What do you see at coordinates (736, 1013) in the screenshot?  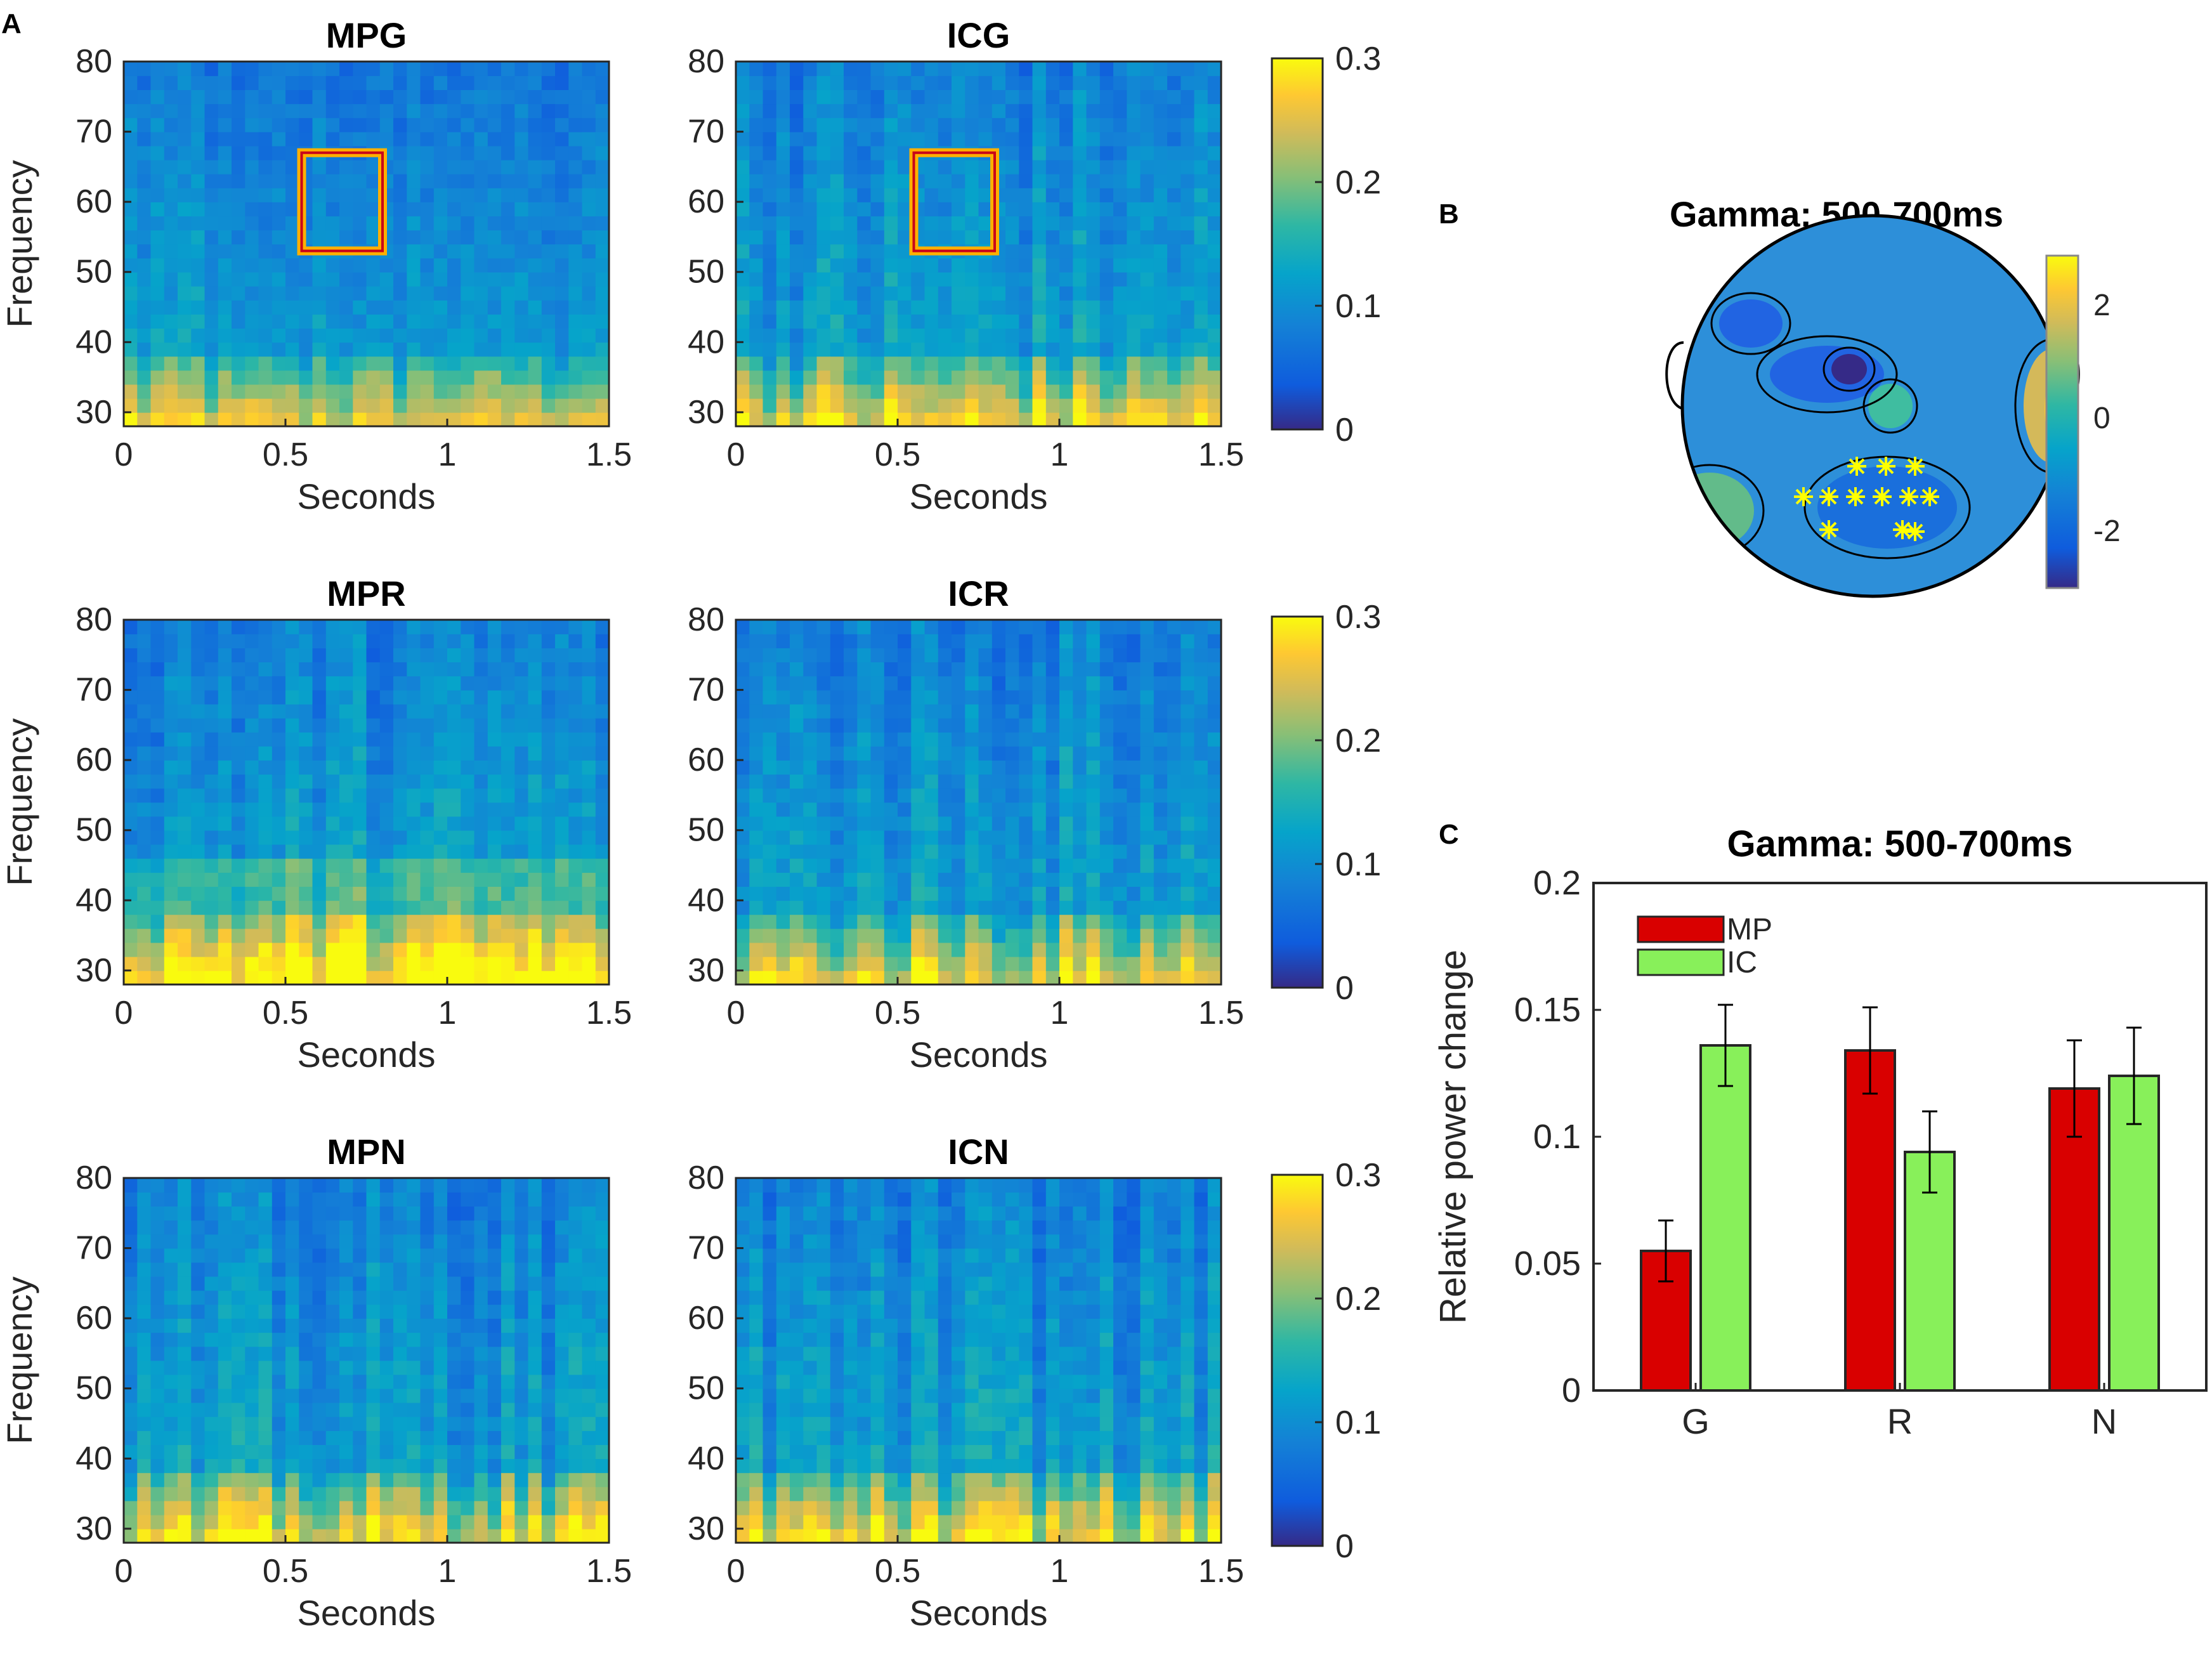 I see `x-tick-label: 0` at bounding box center [736, 1013].